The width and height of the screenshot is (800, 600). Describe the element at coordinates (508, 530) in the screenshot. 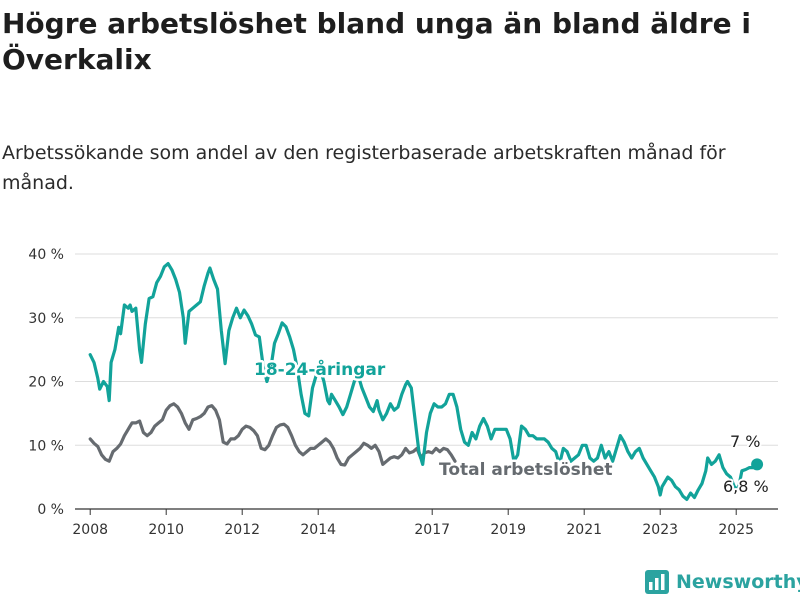

I see `x-tick-label: 2019` at that location.